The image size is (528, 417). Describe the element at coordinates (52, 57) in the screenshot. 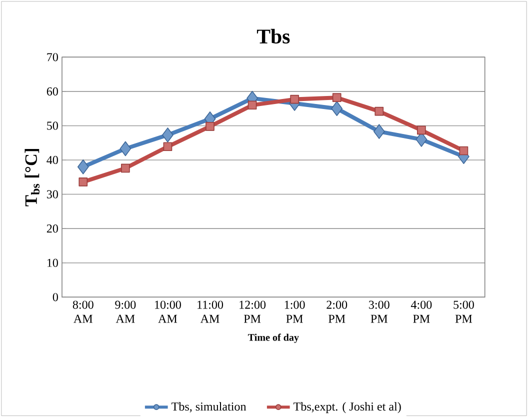

I see `y-tick-label: 70` at that location.